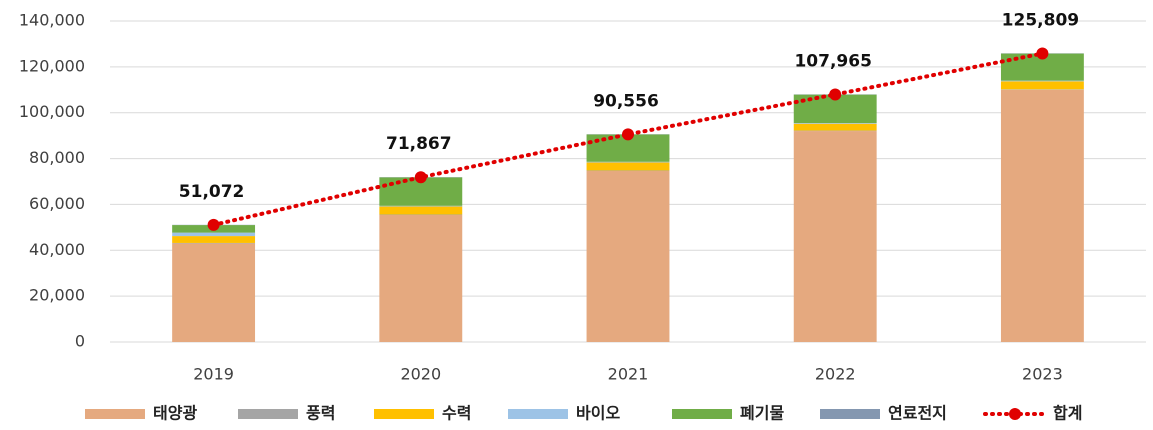 This screenshot has width=1153, height=430. What do you see at coordinates (213, 374) in the screenshot?
I see `x-tick-label: 2019` at bounding box center [213, 374].